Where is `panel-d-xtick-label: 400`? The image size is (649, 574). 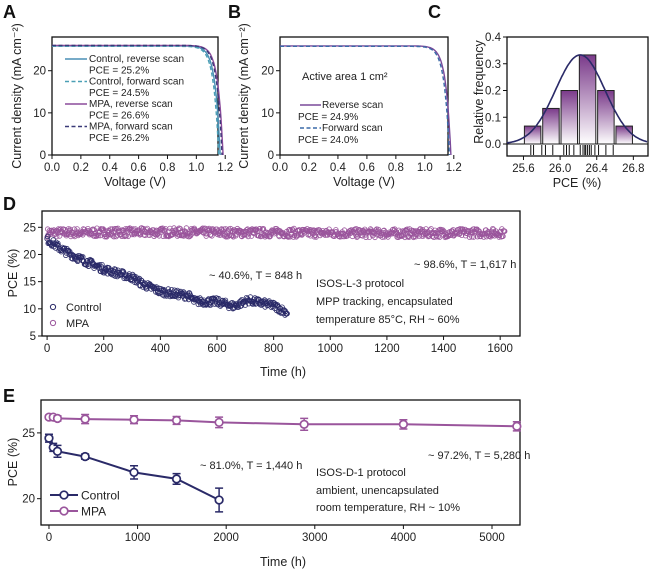 panel-d-xtick-label: 400 is located at coordinates (160, 349).